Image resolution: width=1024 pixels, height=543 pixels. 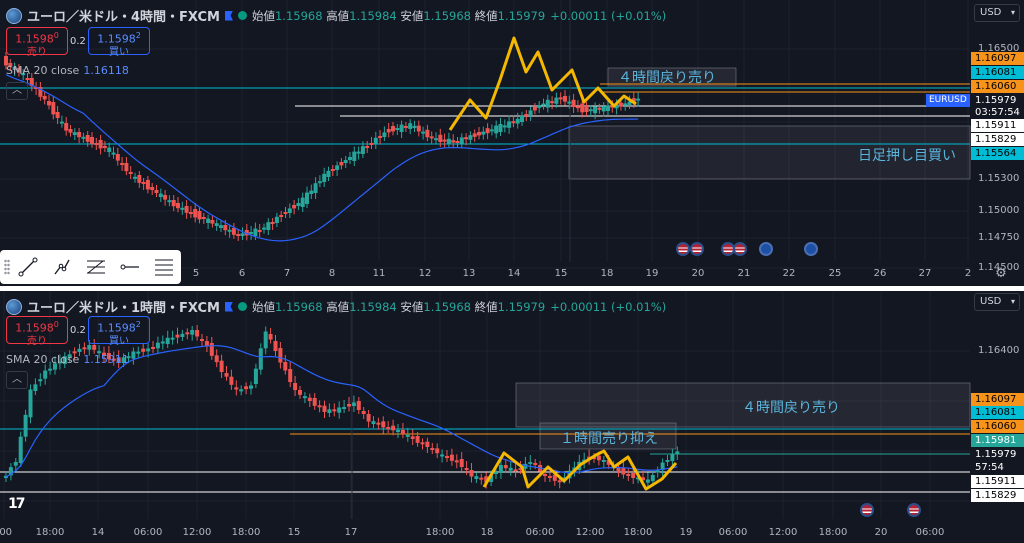 I want to click on drag-handle-icon, so click(x=7, y=267).